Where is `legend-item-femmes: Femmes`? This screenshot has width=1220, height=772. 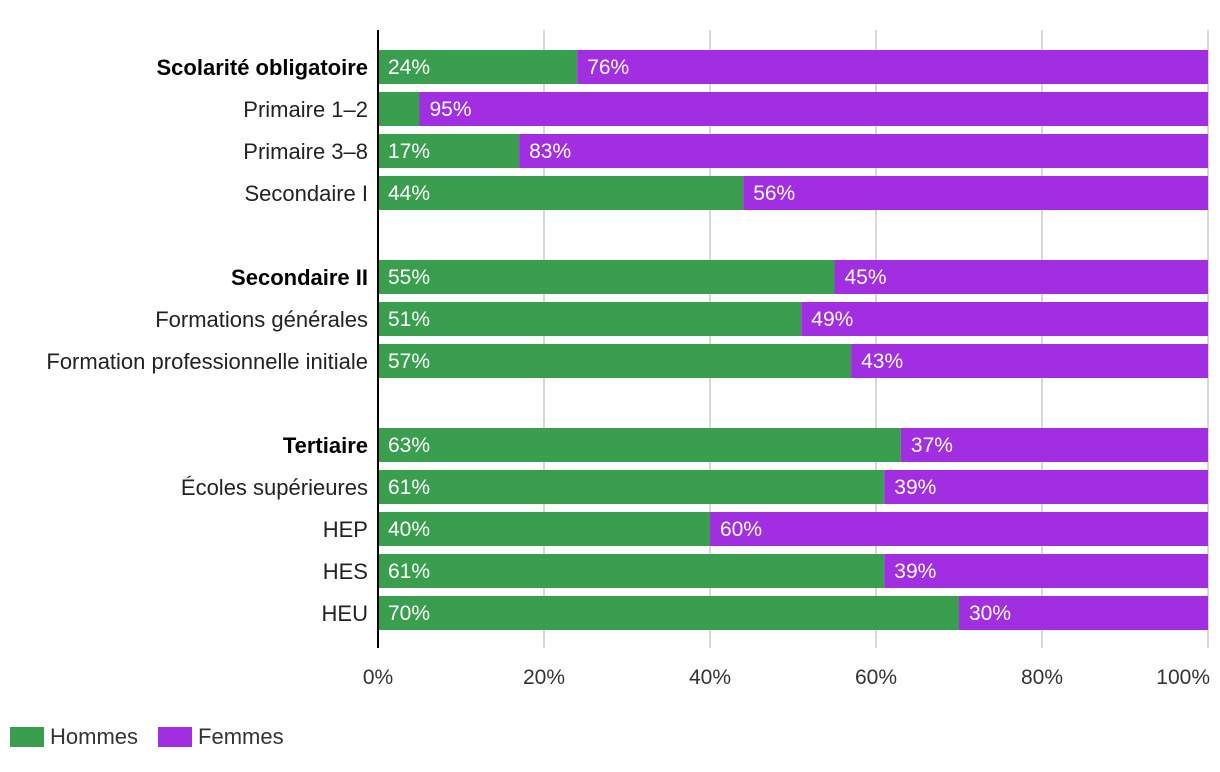
legend-item-femmes: Femmes is located at coordinates (221, 737).